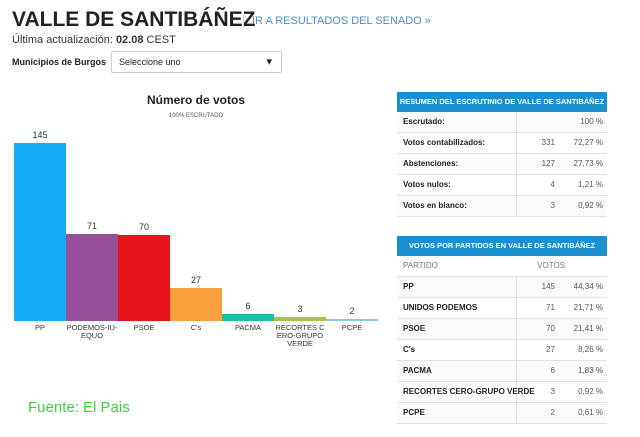 Image resolution: width=640 pixels, height=437 pixels. Describe the element at coordinates (588, 286) in the screenshot. I see `row-pct: 44,34 %` at that location.